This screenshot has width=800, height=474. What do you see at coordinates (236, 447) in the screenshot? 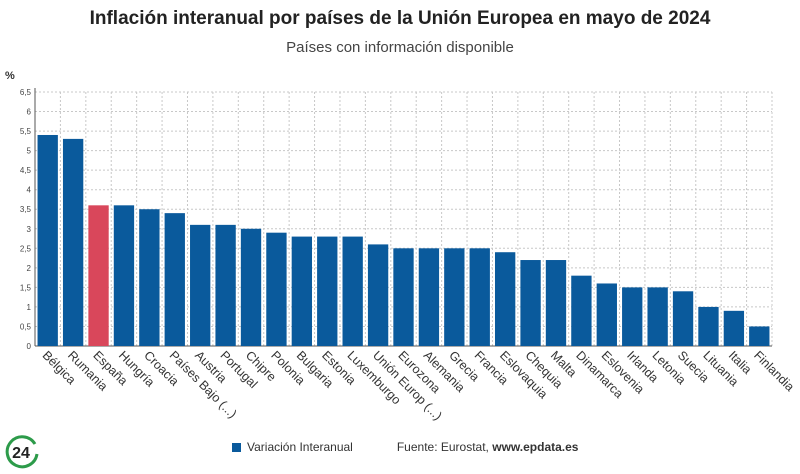
I see `legend-swatch` at bounding box center [236, 447].